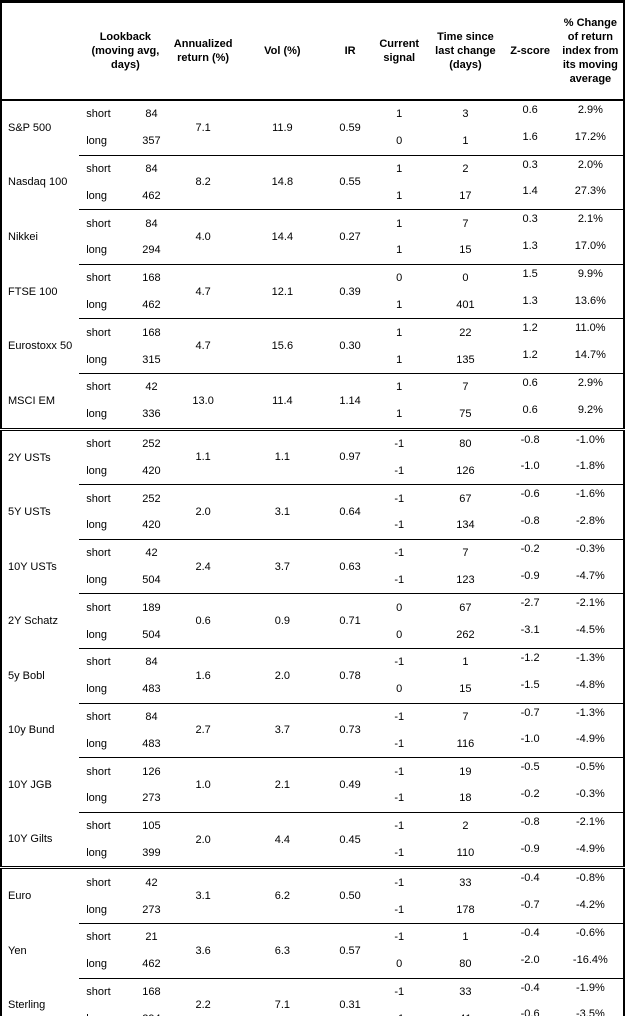  I want to click on asset-name-cell: Eurostoxx 50, so click(40, 346).